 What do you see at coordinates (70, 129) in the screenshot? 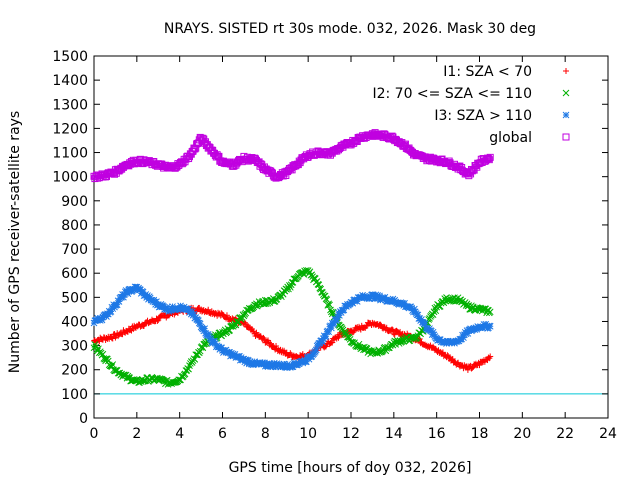
I see `y-tick-label: 1200` at bounding box center [70, 129].